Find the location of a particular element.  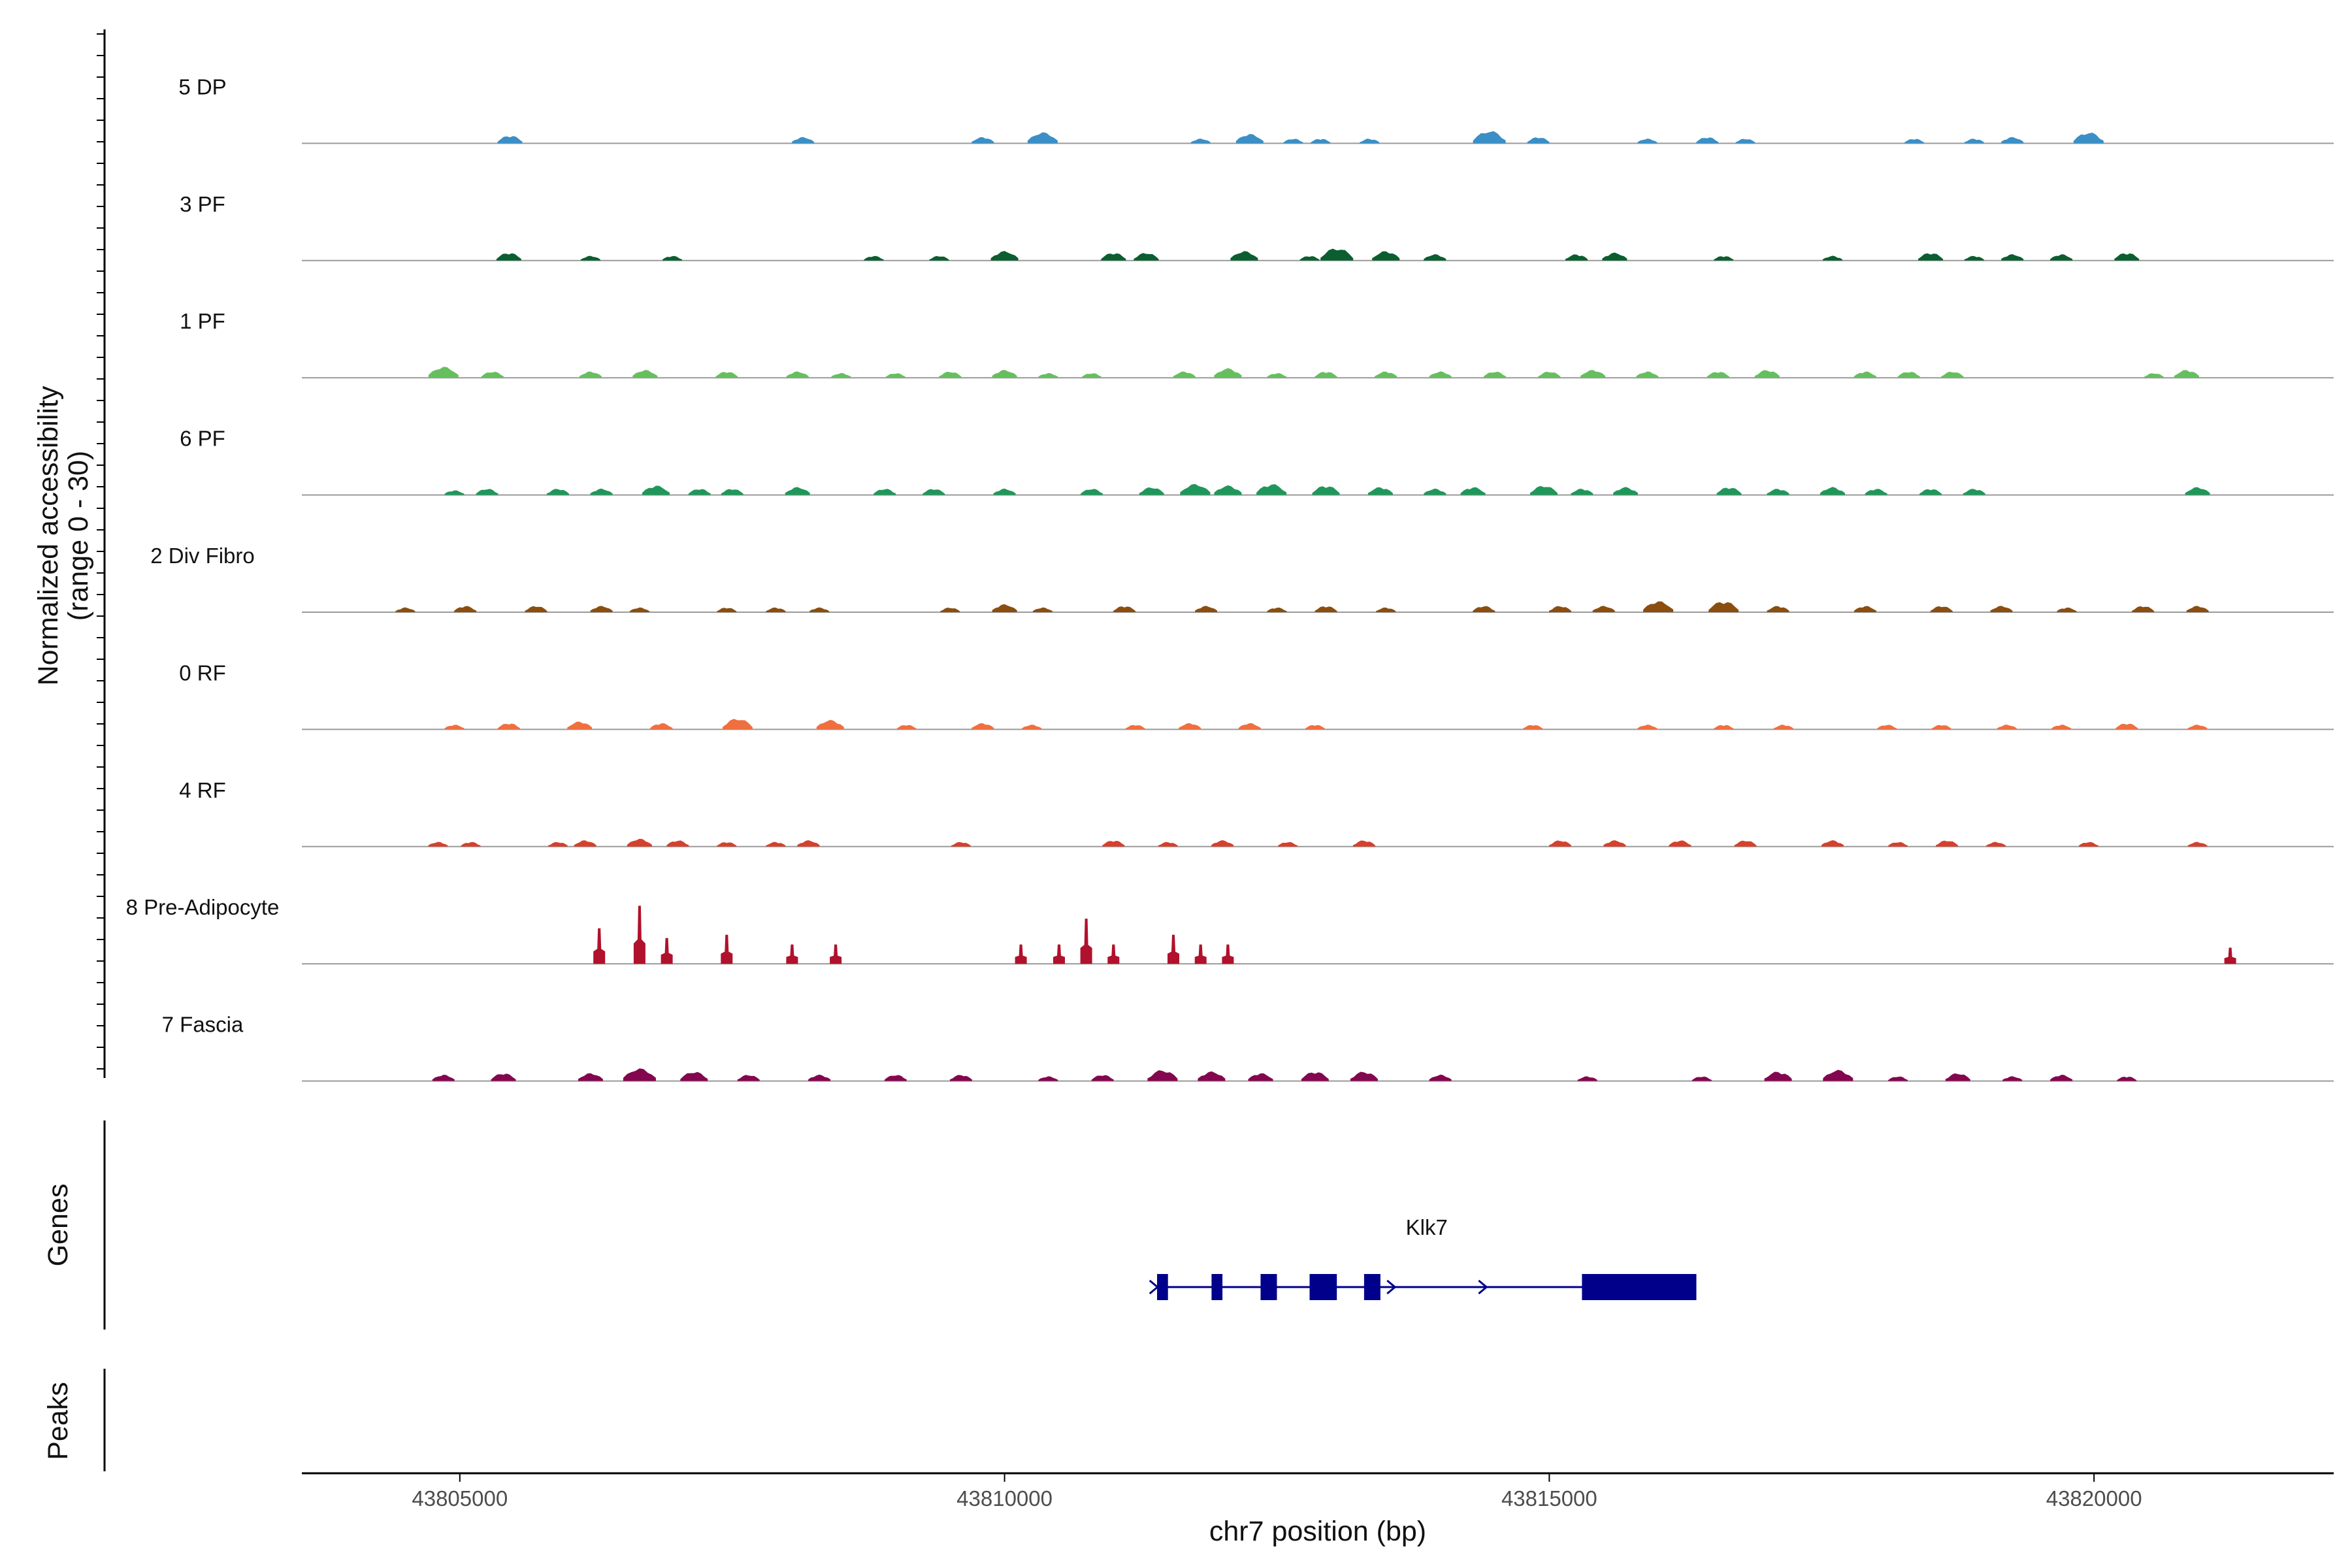

track-label-8-pre-adipocyte: 8 Pre-Adipocyte is located at coordinates (203, 907).